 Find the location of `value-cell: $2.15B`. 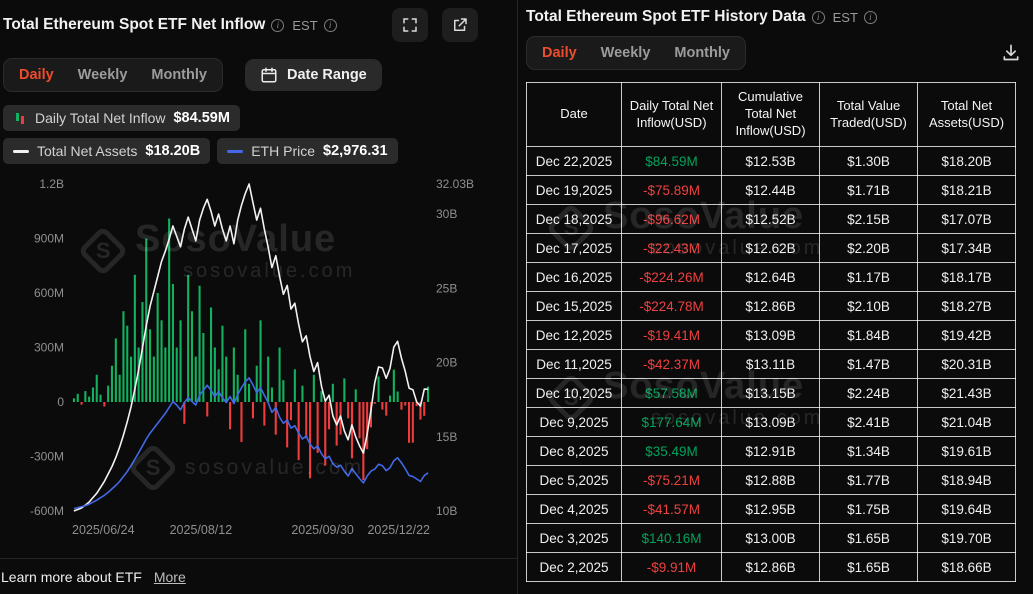

value-cell: $2.15B is located at coordinates (868, 219).